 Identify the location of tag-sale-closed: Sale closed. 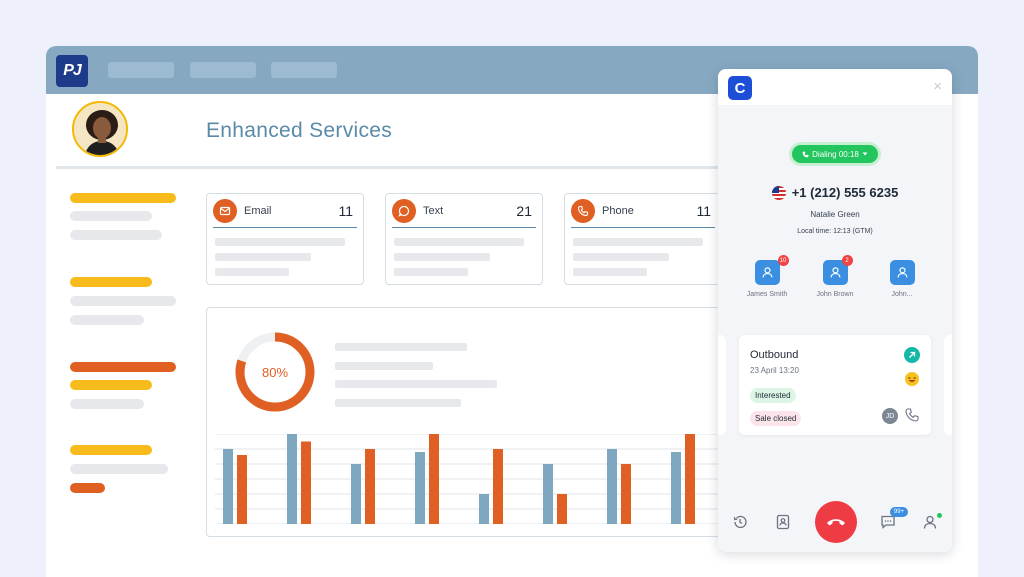
(776, 418).